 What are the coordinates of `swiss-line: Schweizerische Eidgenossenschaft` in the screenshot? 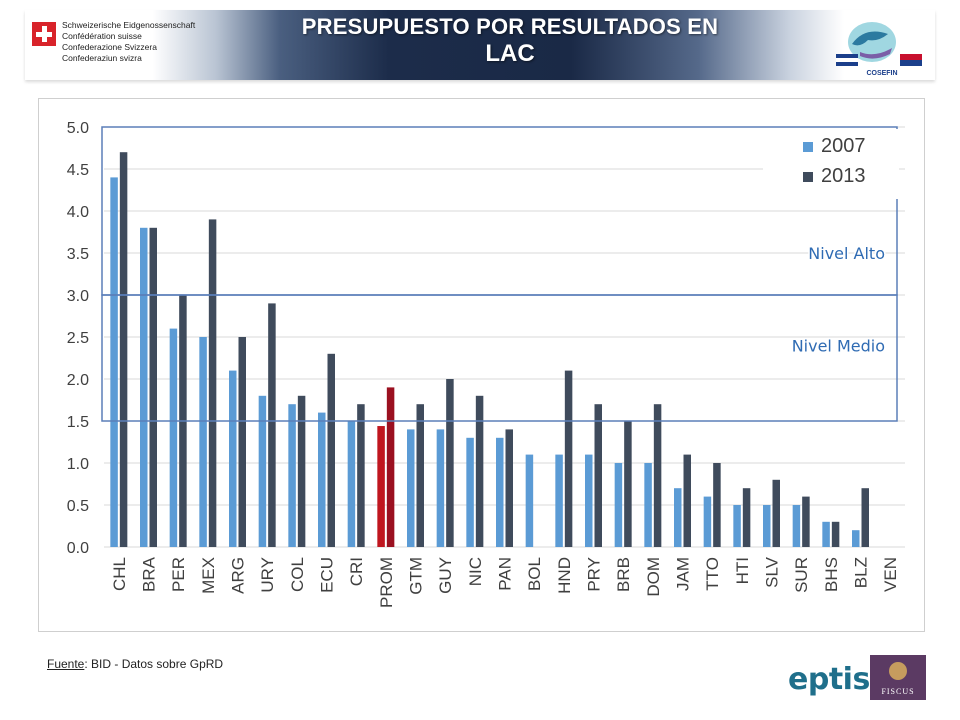 It's located at (129, 25).